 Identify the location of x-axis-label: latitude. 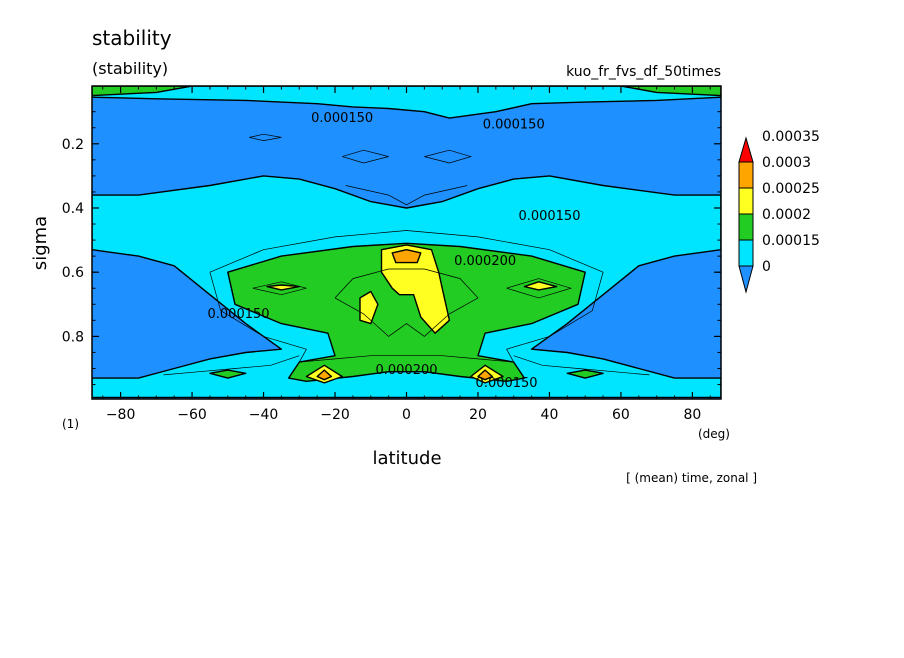
(406, 458).